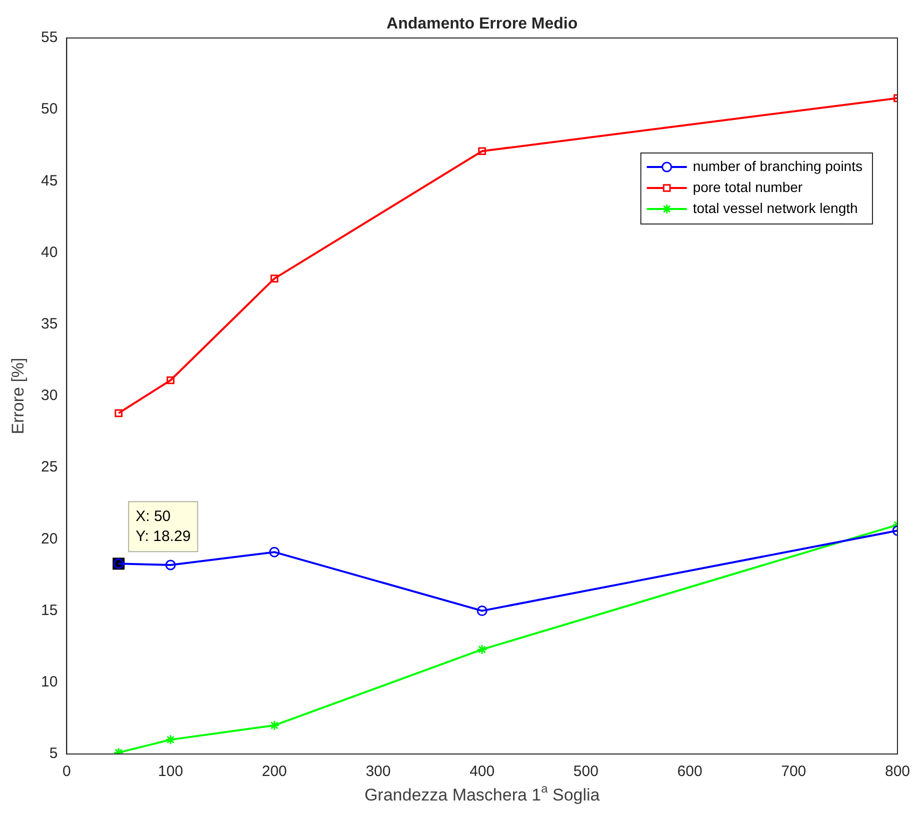 This screenshot has width=921, height=832. Describe the element at coordinates (53, 753) in the screenshot. I see `y-tick-label: 5` at that location.